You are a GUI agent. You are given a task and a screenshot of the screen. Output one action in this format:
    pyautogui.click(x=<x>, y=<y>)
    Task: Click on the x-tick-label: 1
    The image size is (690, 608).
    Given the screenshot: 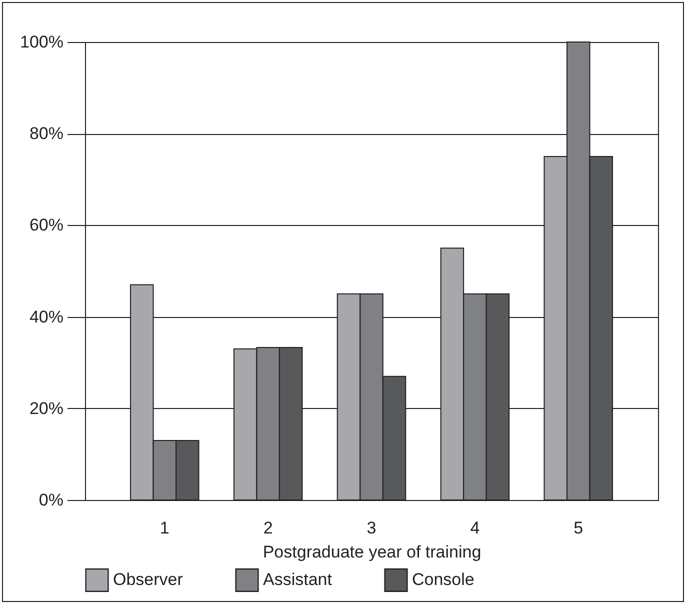 What is the action you would take?
    pyautogui.click(x=165, y=528)
    